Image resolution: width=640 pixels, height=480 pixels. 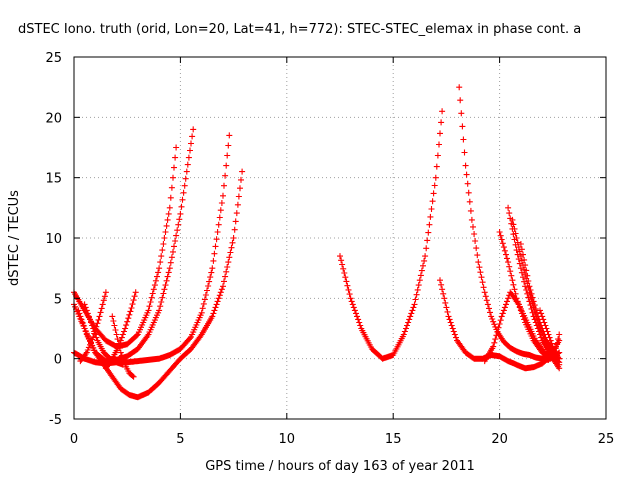 What do you see at coordinates (180, 439) in the screenshot?
I see `x-tick-label: 5` at bounding box center [180, 439].